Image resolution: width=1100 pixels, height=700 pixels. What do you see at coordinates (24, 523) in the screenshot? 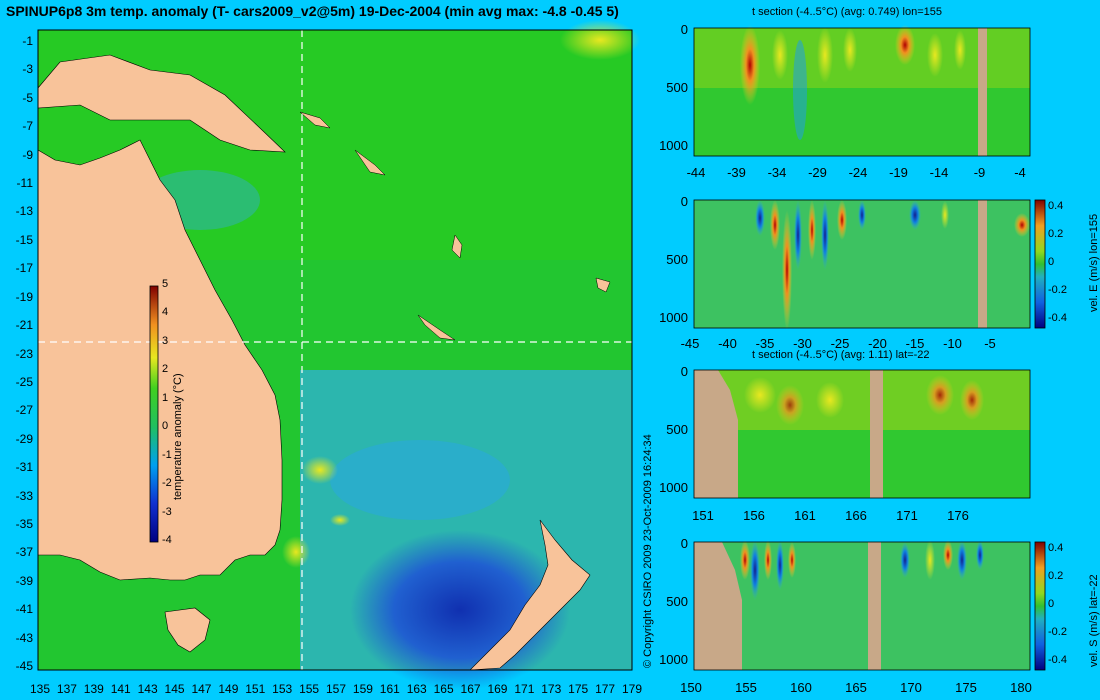
I see `lat-tick-label: -35` at bounding box center [24, 523].